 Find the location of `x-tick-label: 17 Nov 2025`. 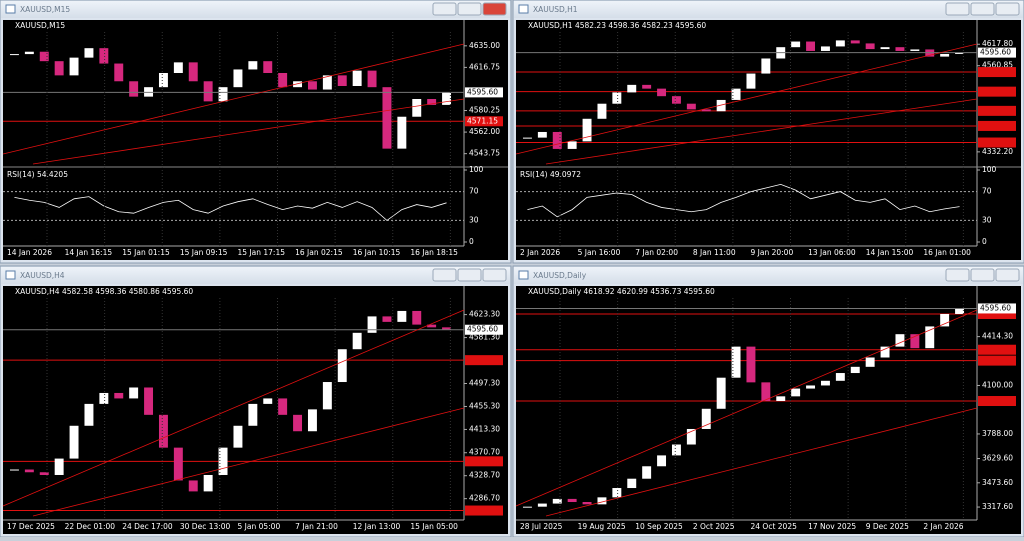

x-tick-label: 17 Nov 2025 is located at coordinates (832, 526).